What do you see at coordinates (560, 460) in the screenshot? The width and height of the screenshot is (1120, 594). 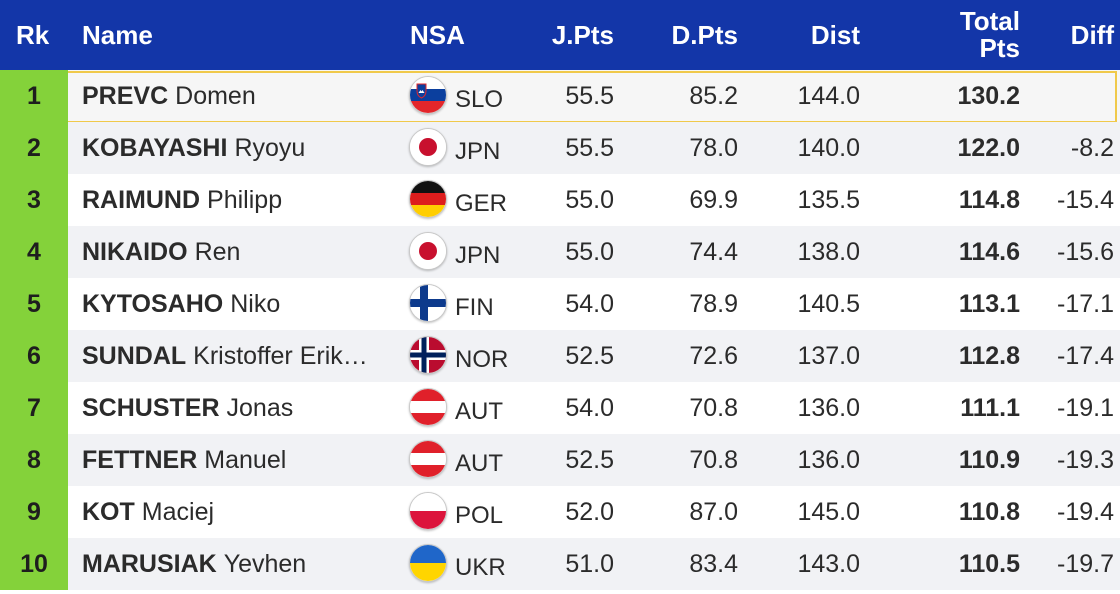 I see `table-row: 8 FETTNER Manuel AUT 52.5 70.8 136.0 110.9 -19.3` at bounding box center [560, 460].